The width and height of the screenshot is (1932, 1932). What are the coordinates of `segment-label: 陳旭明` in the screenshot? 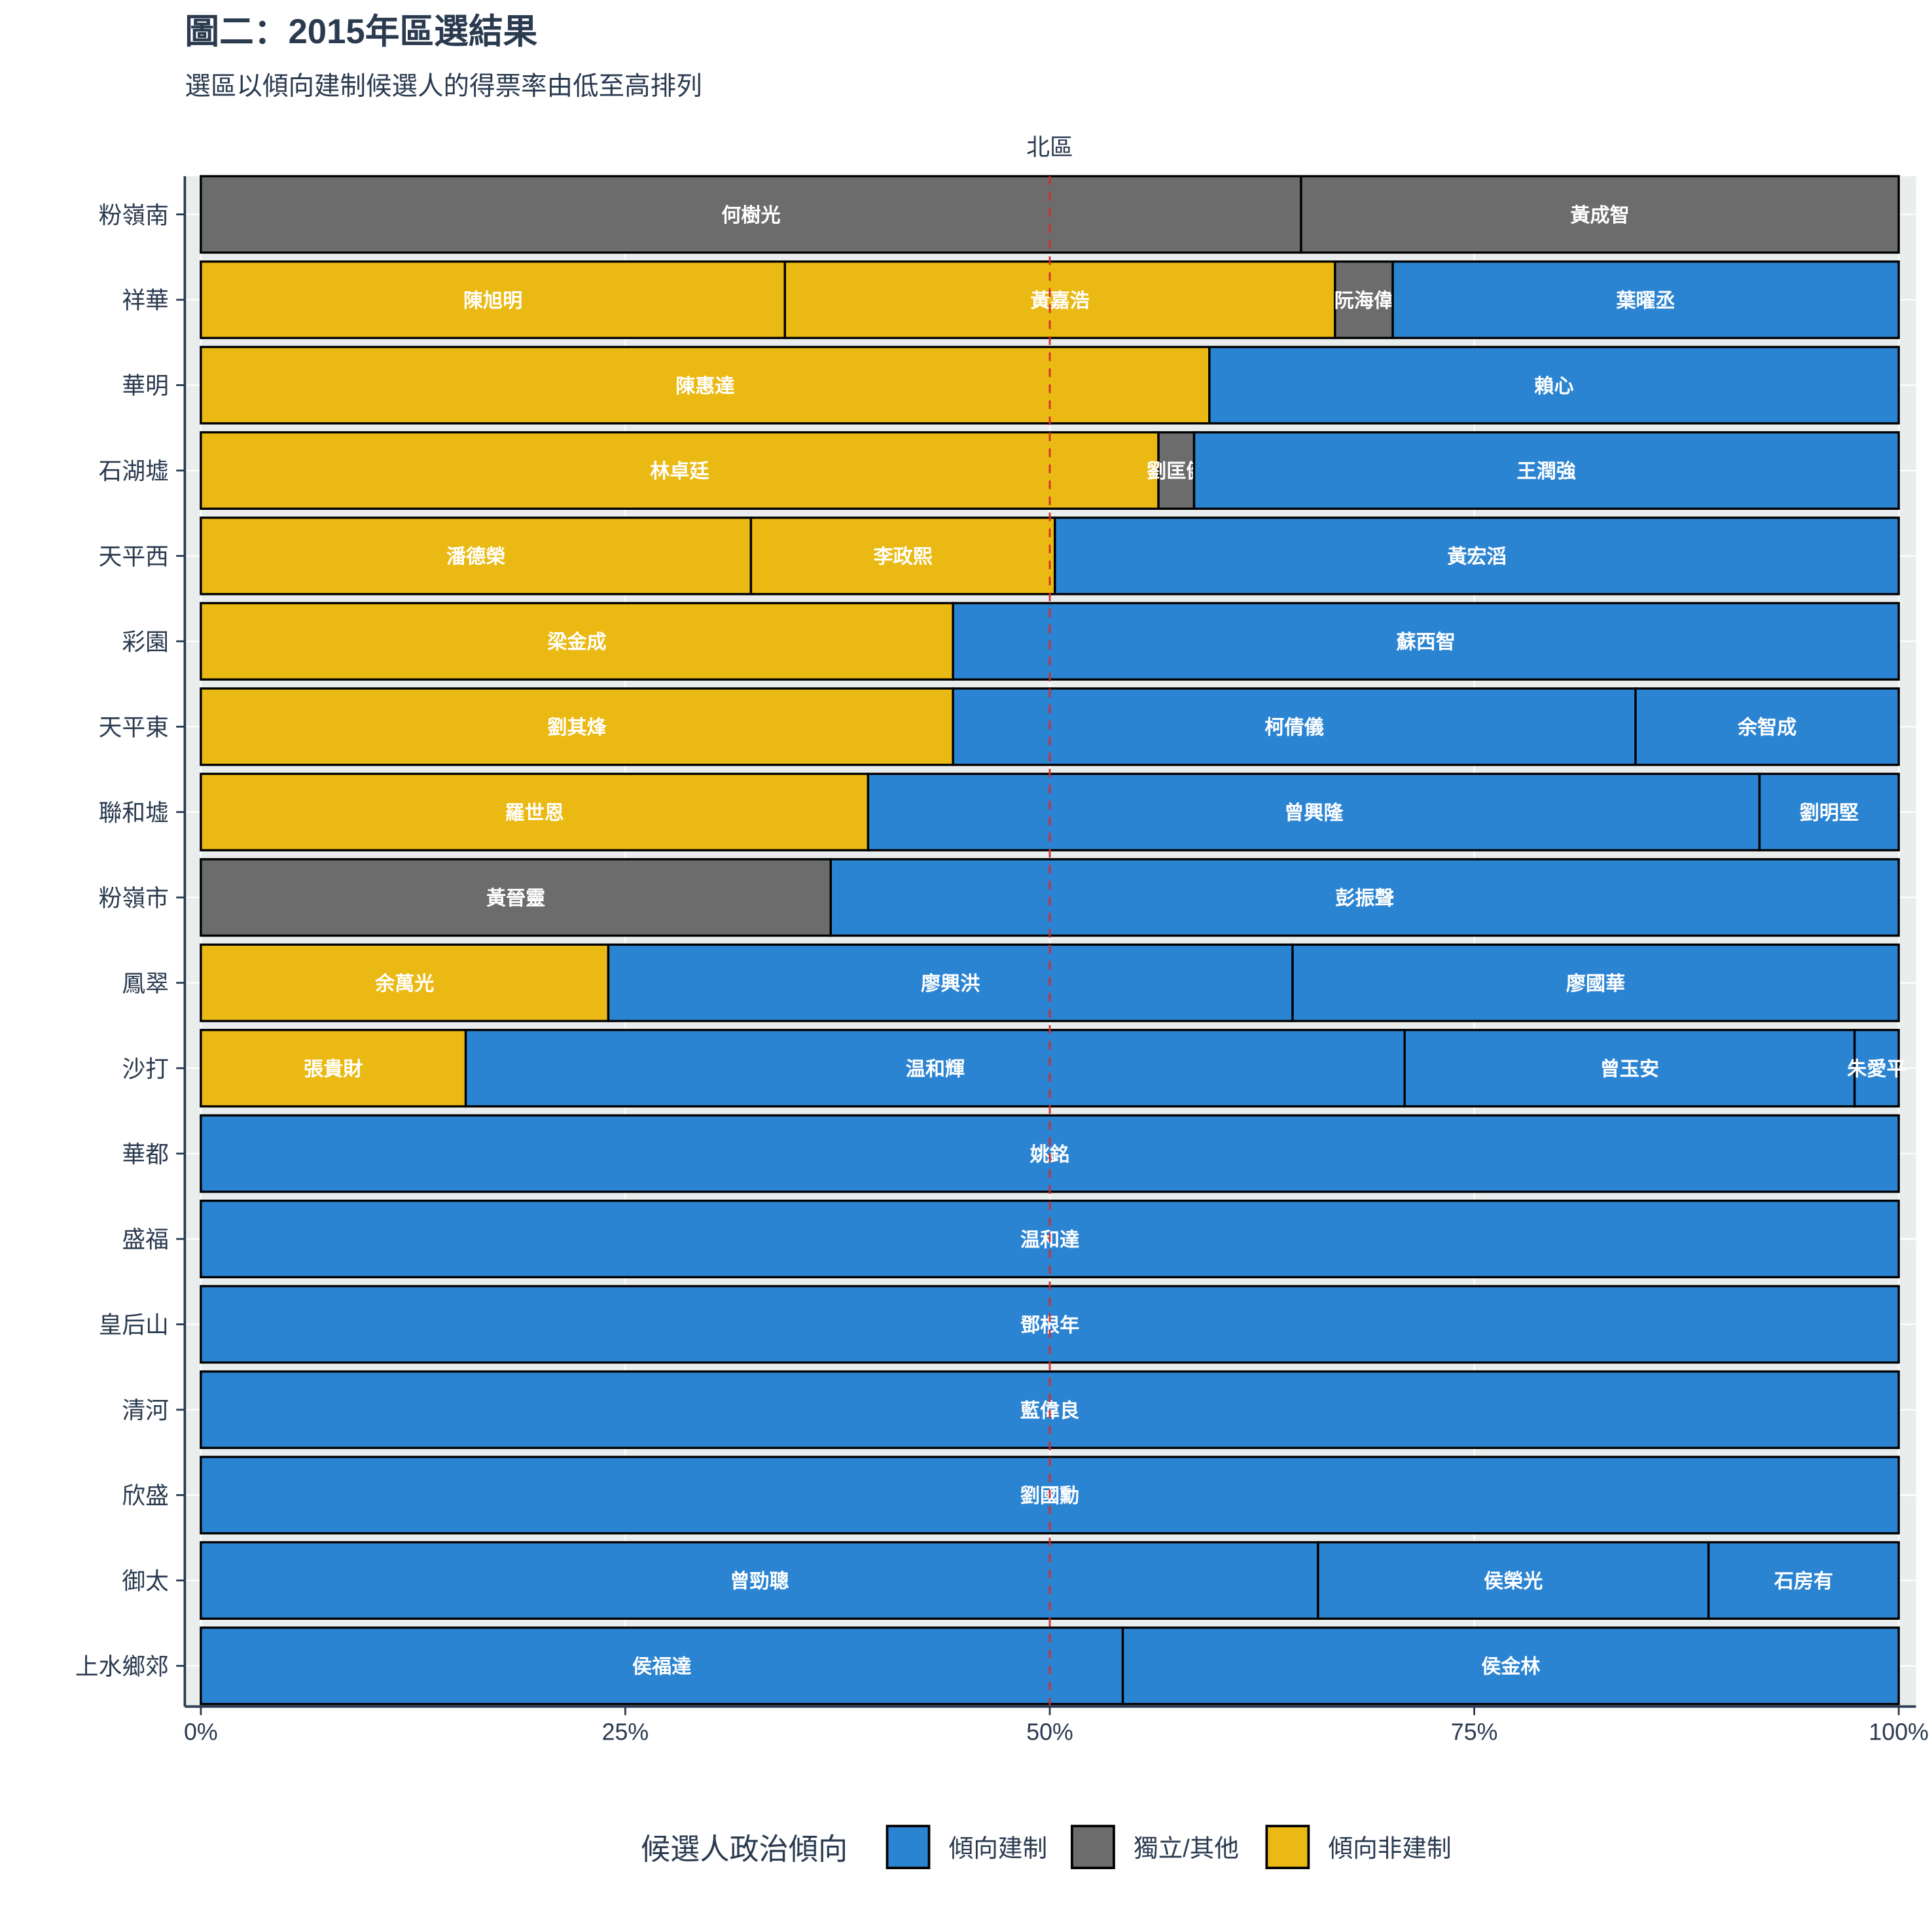 It's located at (492, 301).